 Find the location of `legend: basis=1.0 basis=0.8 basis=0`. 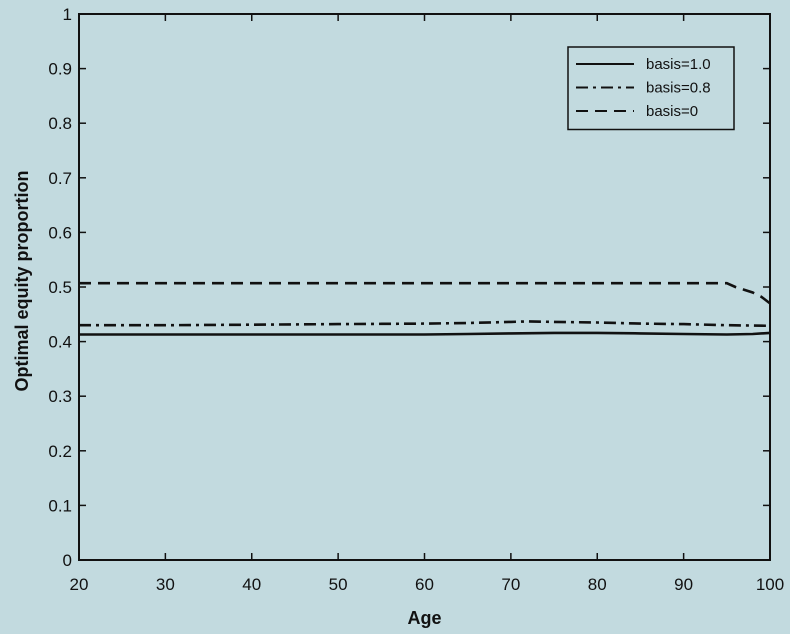

legend: basis=1.0 basis=0.8 basis=0 is located at coordinates (651, 88).